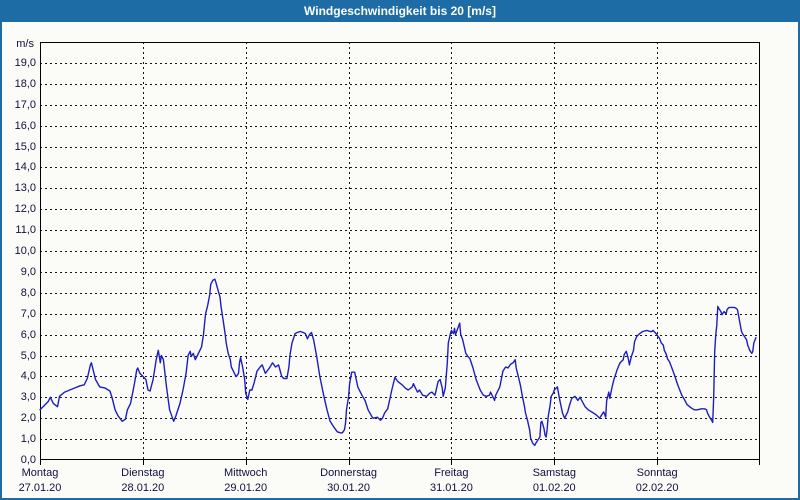 This screenshot has width=800, height=500. I want to click on chart-title: Windgeschwindigkeit bis 20 [m/s], so click(400, 11).